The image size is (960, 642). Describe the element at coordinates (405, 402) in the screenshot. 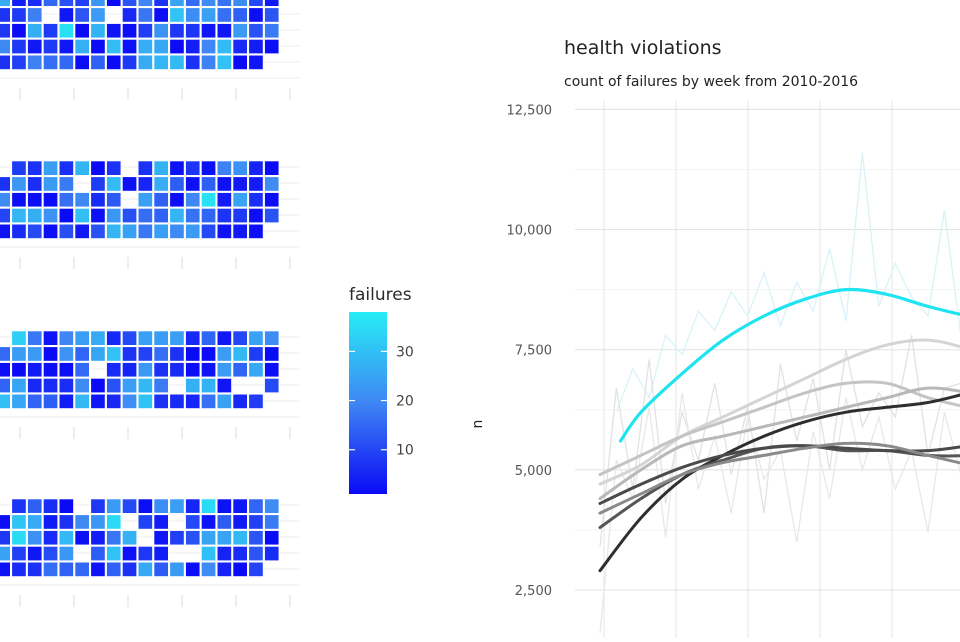

I see `legend-tick-label: 20` at that location.